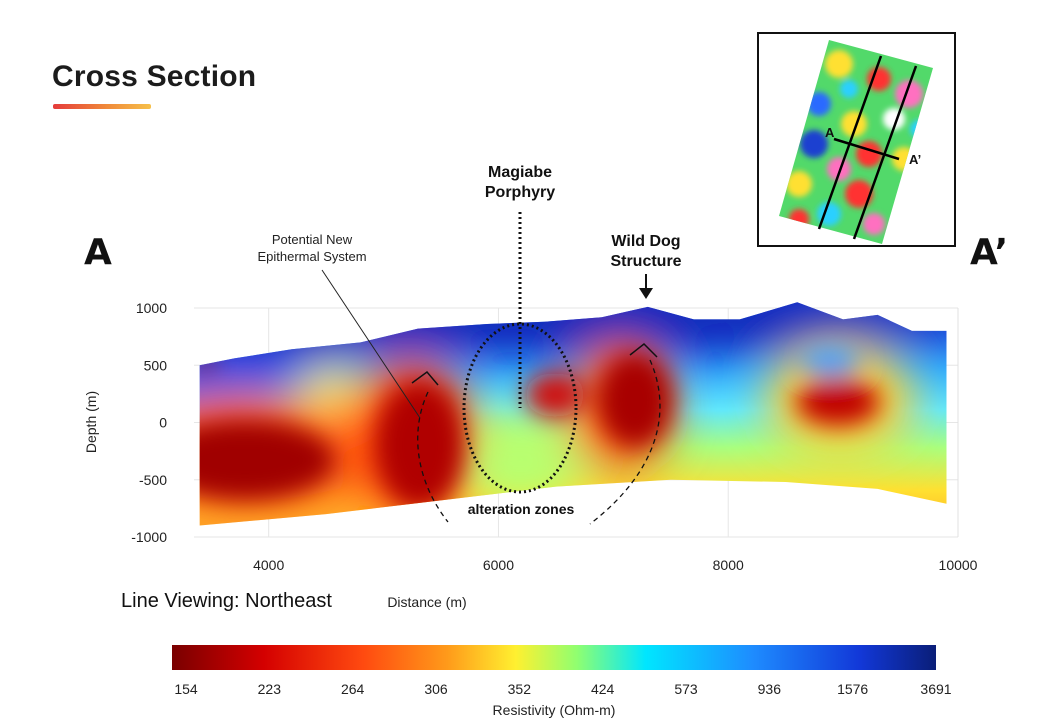  Describe the element at coordinates (686, 689) in the screenshot. I see `colorbar-tick-label: 573` at that location.